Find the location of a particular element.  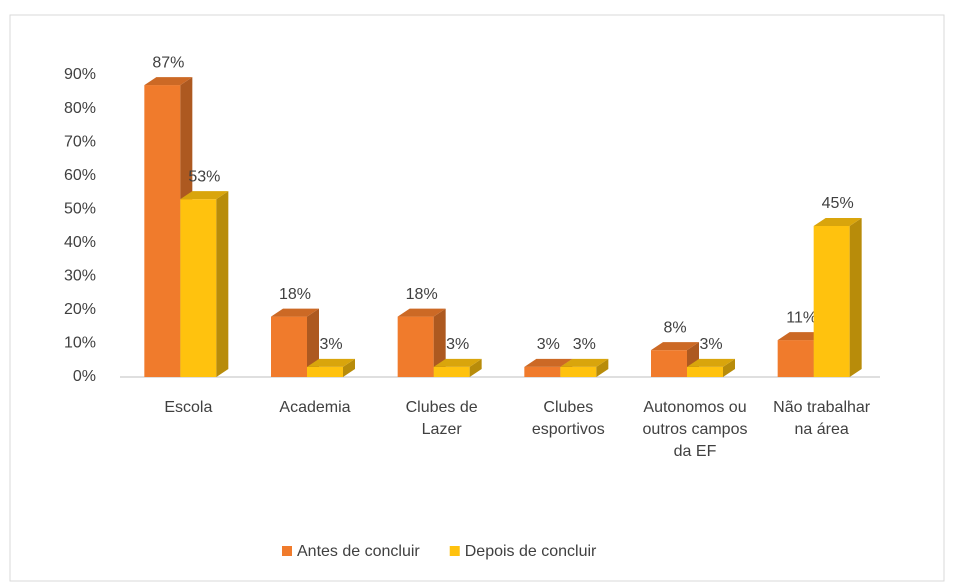

y-tick-label: 0% is located at coordinates (84, 376).